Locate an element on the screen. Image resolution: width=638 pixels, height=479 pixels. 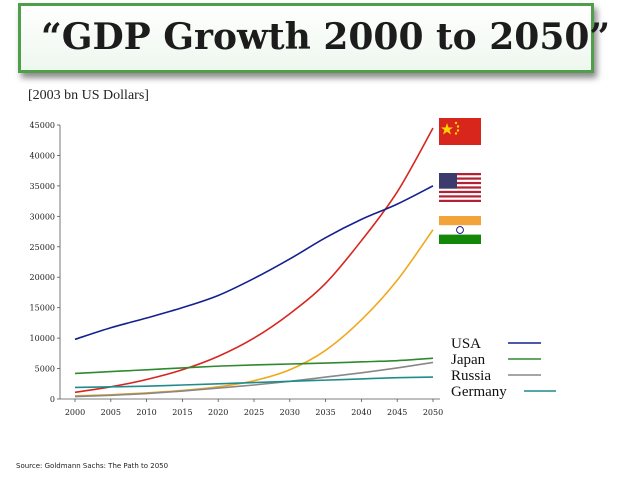
series-line-japan is located at coordinates (254, 366).